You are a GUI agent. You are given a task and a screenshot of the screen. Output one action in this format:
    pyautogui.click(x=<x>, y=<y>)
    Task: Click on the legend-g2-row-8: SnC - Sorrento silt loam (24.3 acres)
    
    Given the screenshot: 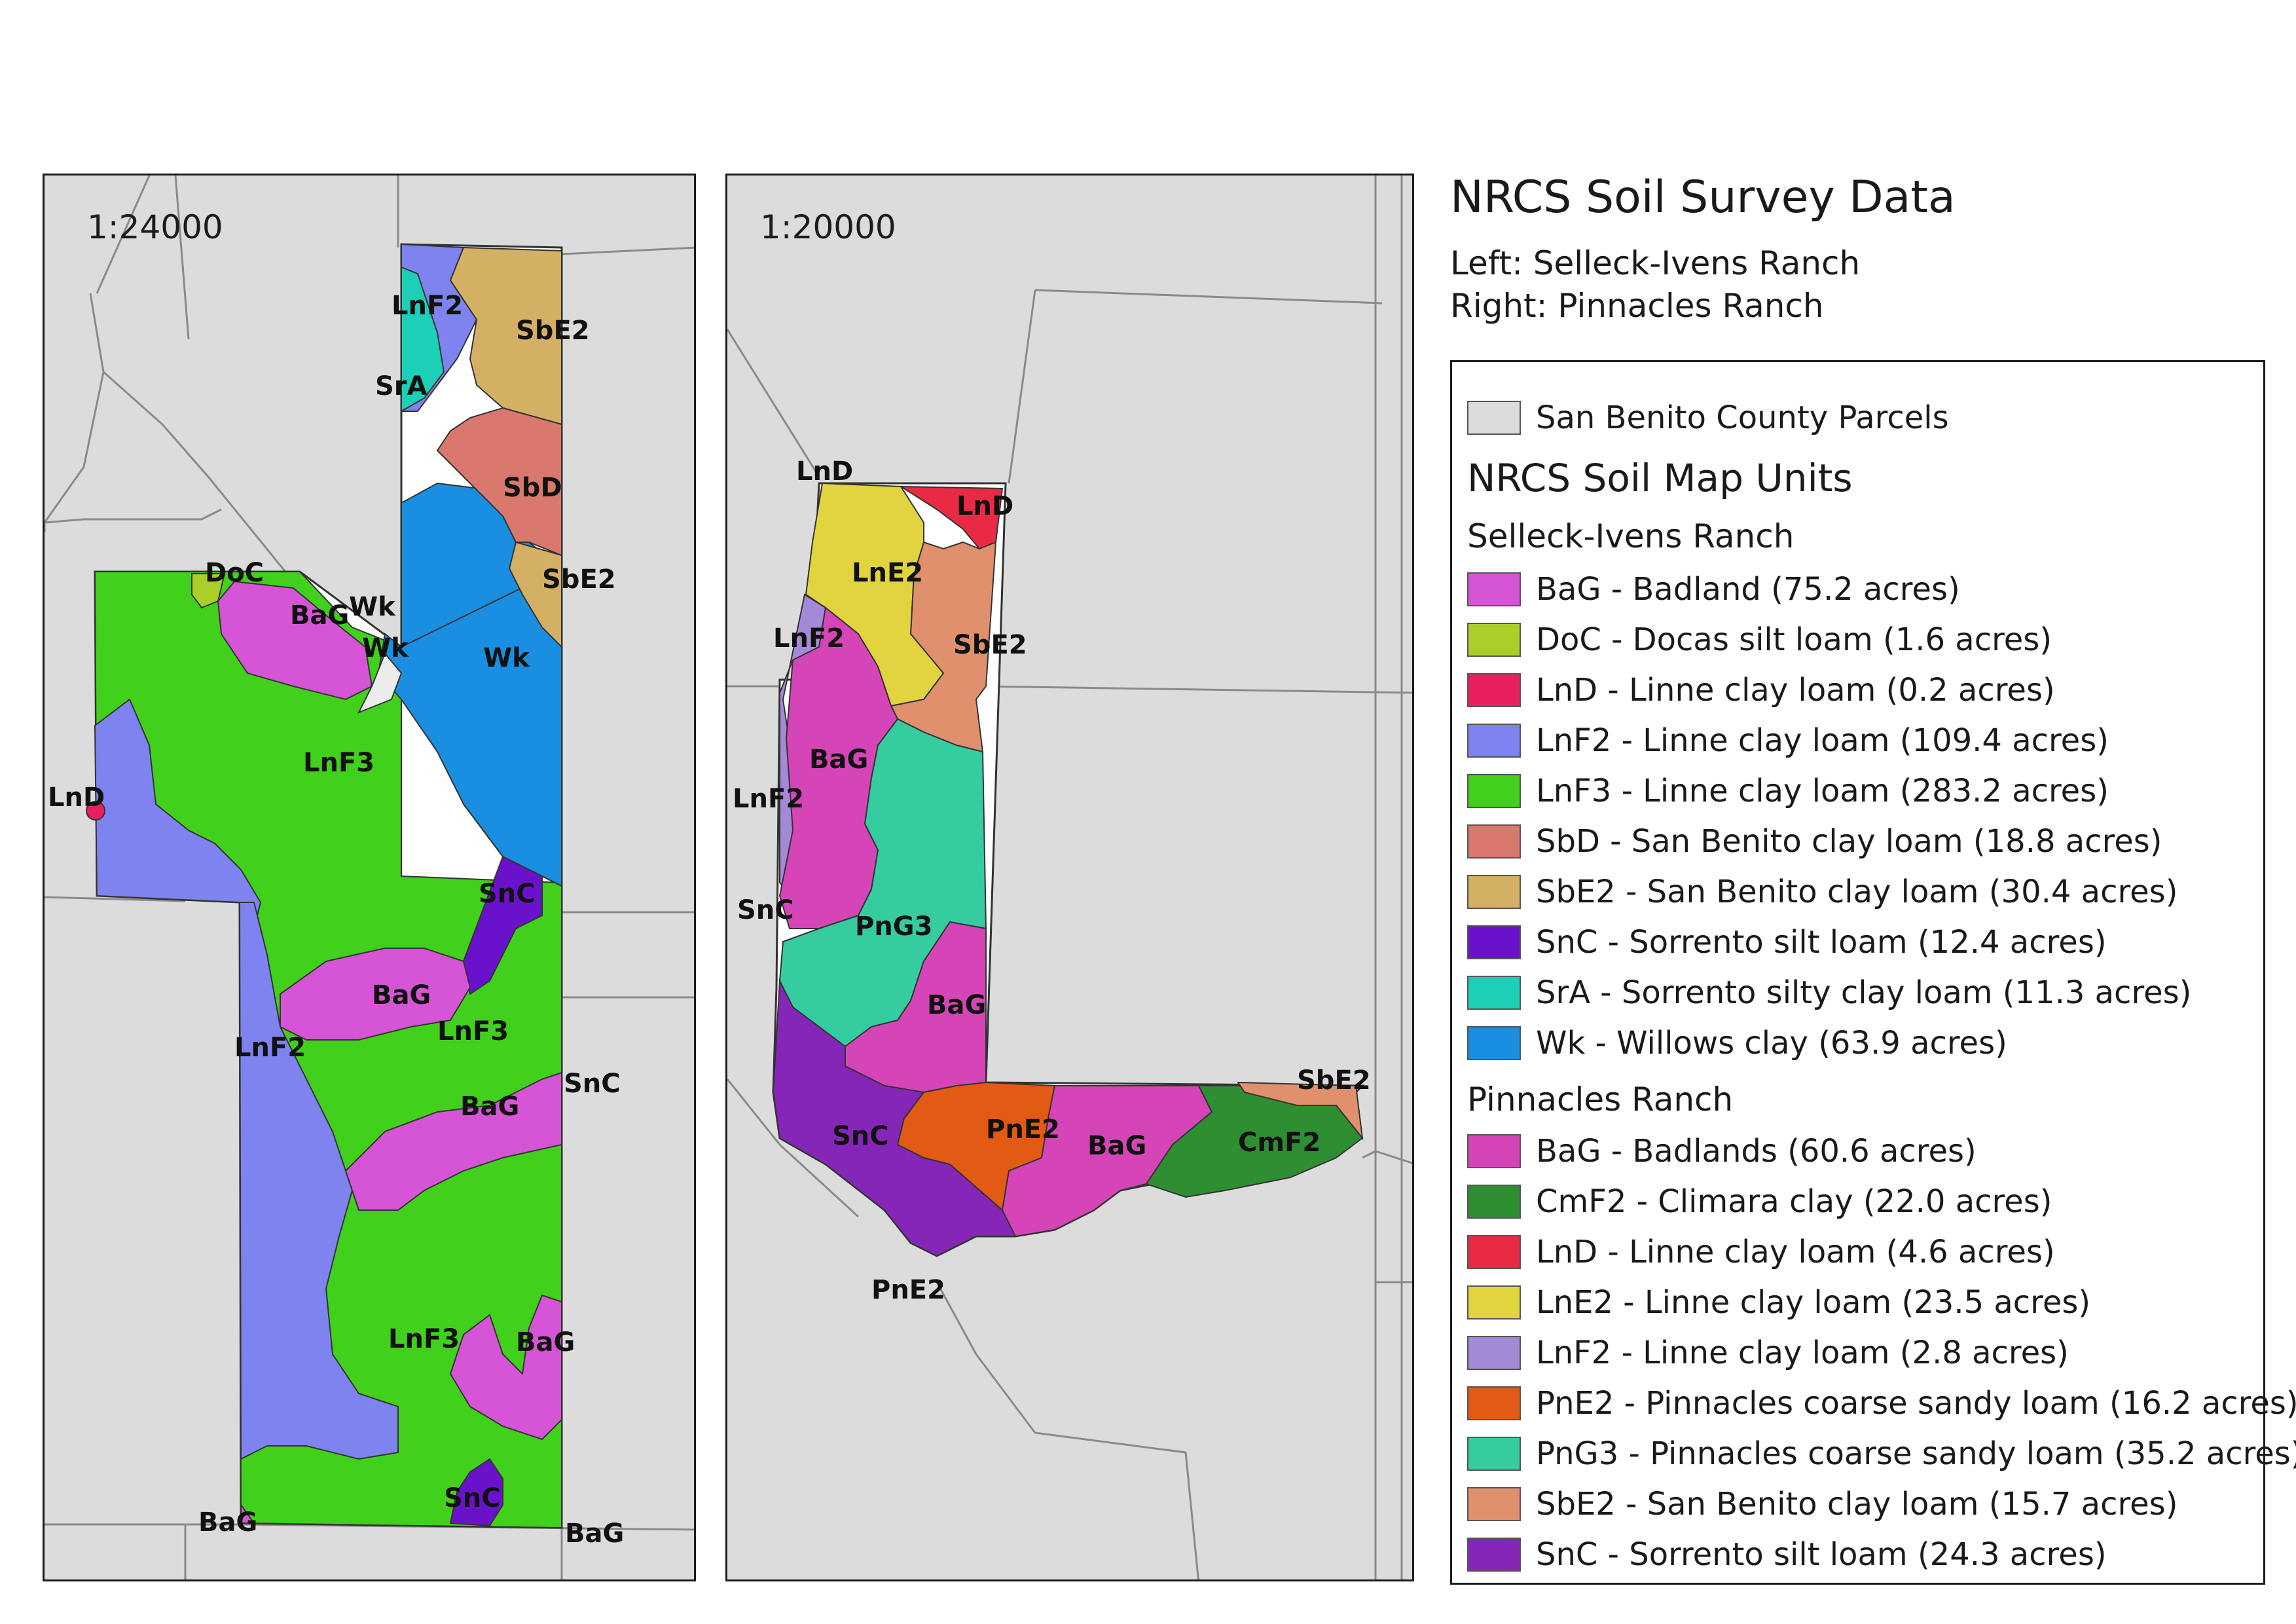 What is the action you would take?
    pyautogui.click(x=1779, y=1555)
    